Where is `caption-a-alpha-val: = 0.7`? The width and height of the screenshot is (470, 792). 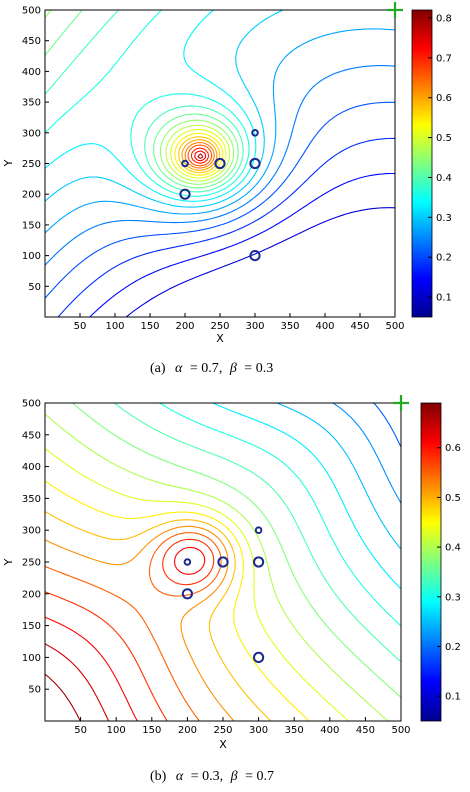 caption-a-alpha-val: = 0.7 is located at coordinates (204, 368).